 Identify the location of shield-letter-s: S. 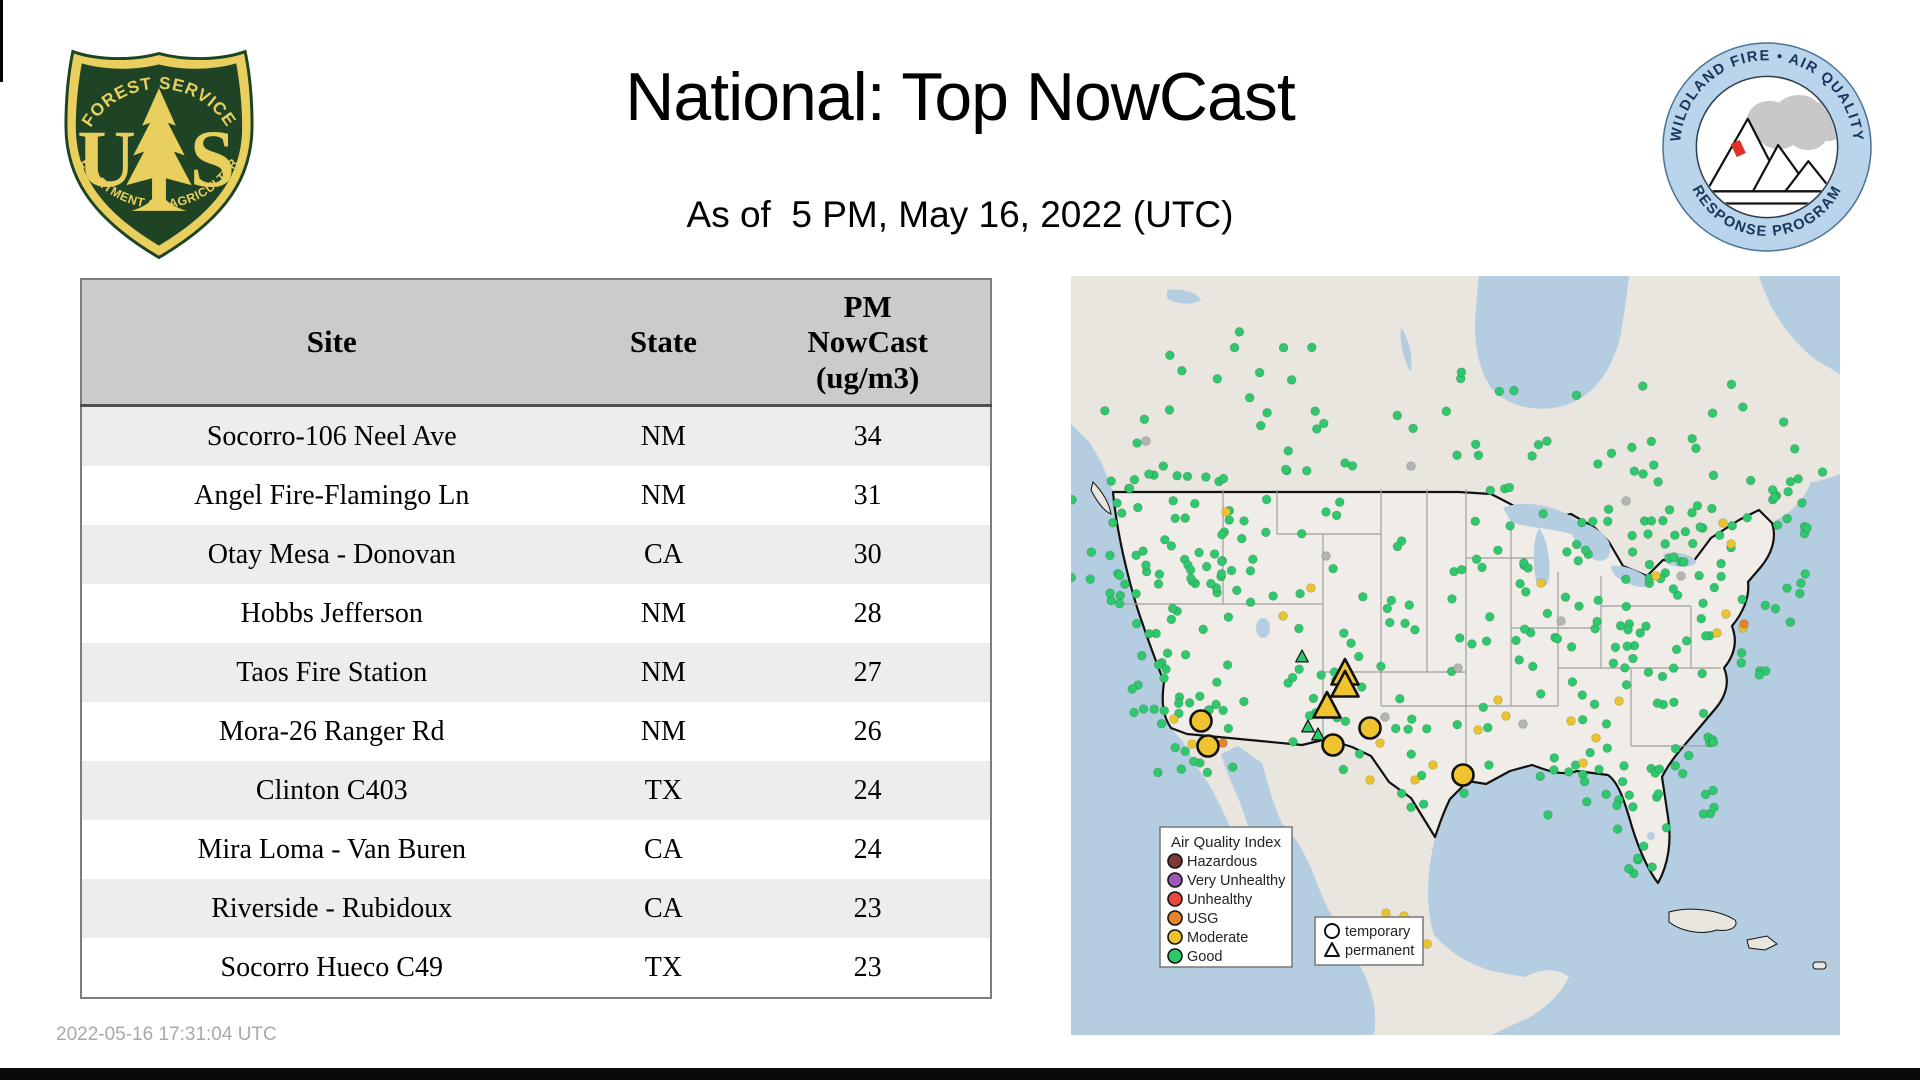
(212, 159).